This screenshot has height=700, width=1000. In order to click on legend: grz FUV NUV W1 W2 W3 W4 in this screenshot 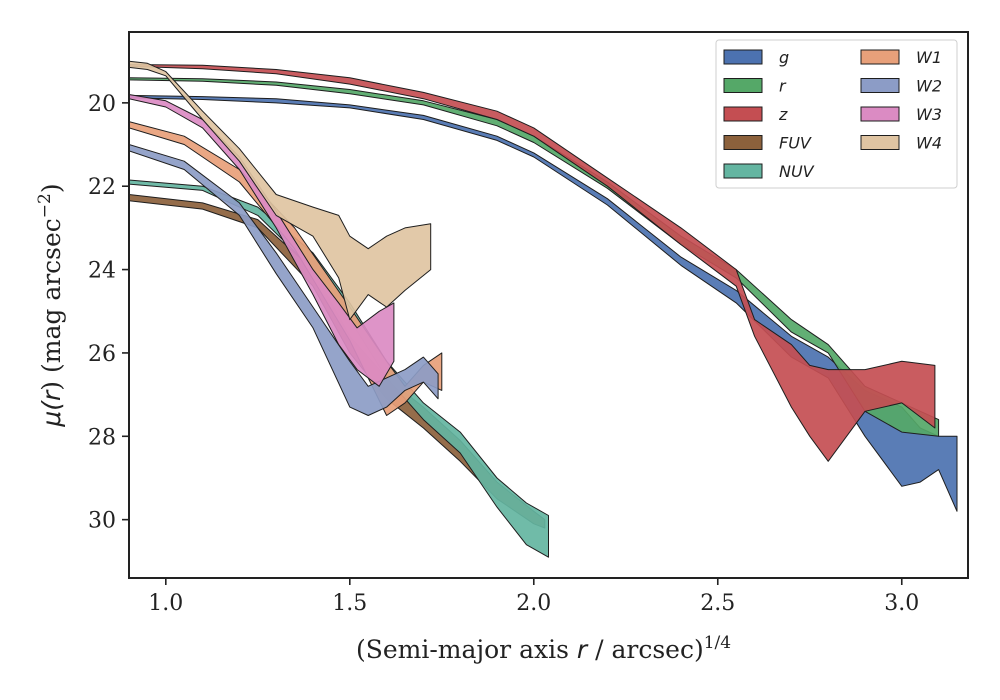, I will do `click(836, 114)`.